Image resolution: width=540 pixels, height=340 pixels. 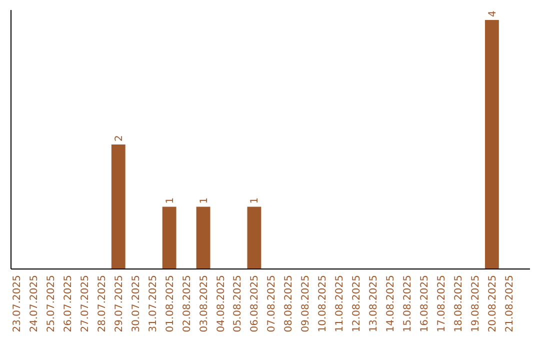 I want to click on x-tick-label: 23.07.2025, so click(x=17, y=303).